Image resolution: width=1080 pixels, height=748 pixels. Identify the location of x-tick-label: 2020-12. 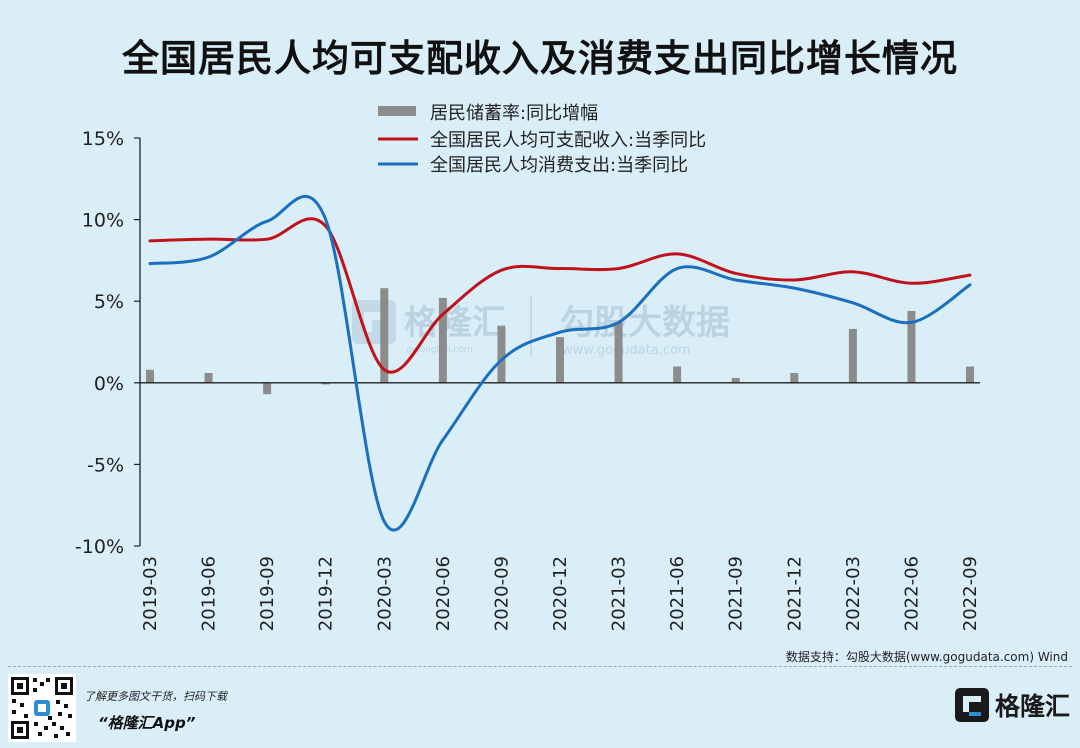
(560, 593).